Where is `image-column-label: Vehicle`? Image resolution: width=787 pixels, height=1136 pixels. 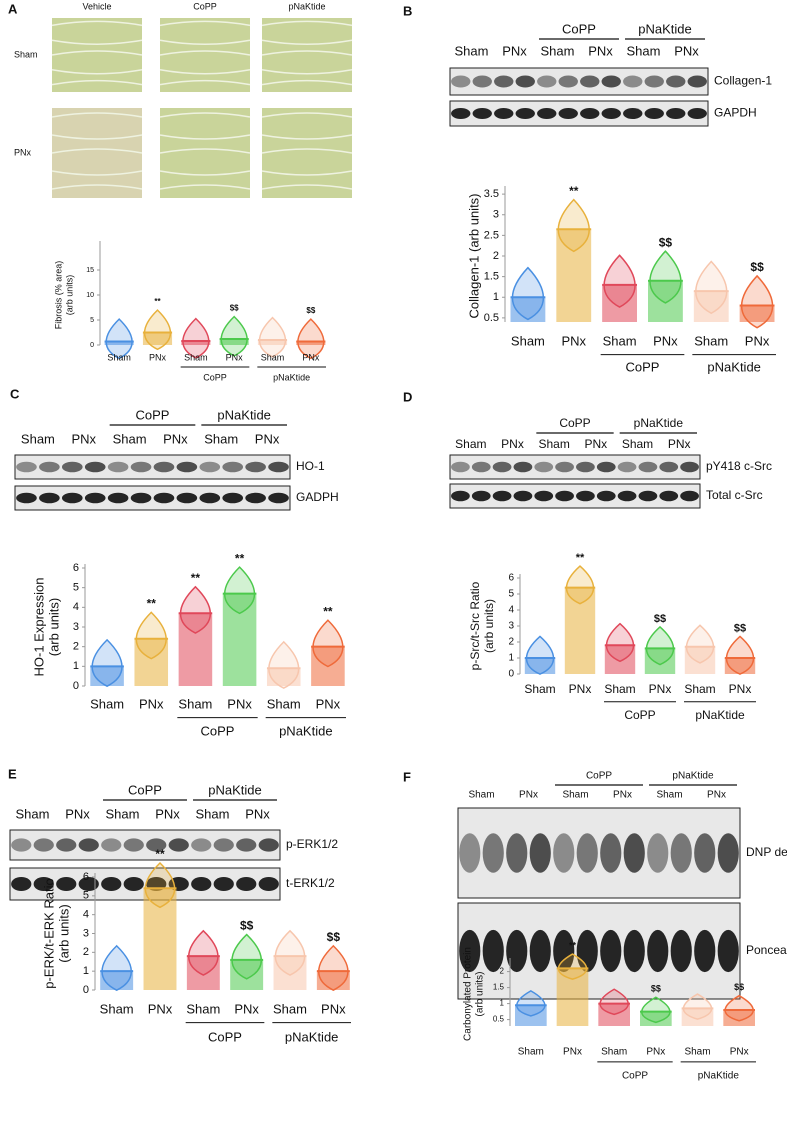
image-column-label: Vehicle is located at coordinates (96, 6).